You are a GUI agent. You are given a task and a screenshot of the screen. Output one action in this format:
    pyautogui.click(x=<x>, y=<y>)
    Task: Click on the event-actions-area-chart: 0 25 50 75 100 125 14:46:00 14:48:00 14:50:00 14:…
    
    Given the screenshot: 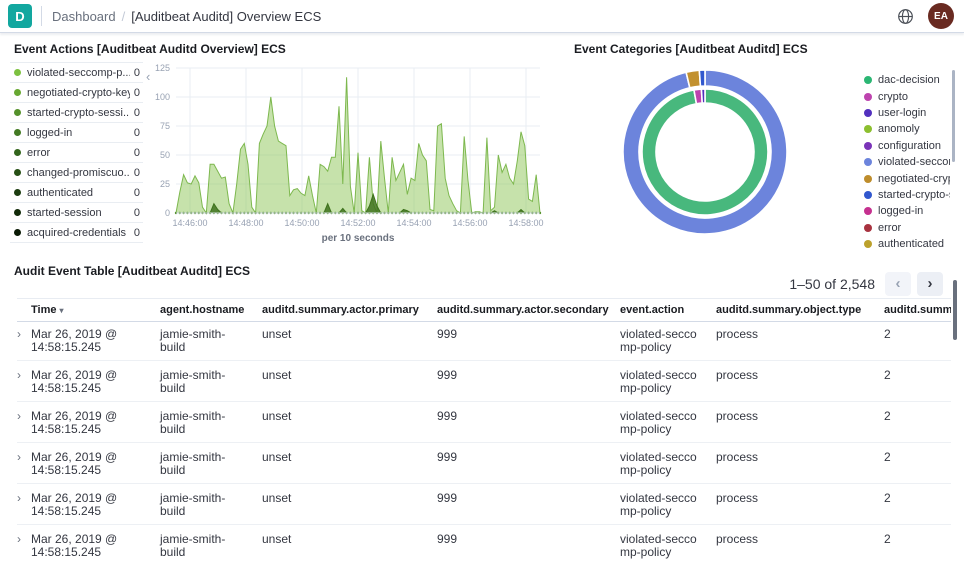 What is the action you would take?
    pyautogui.click(x=348, y=153)
    